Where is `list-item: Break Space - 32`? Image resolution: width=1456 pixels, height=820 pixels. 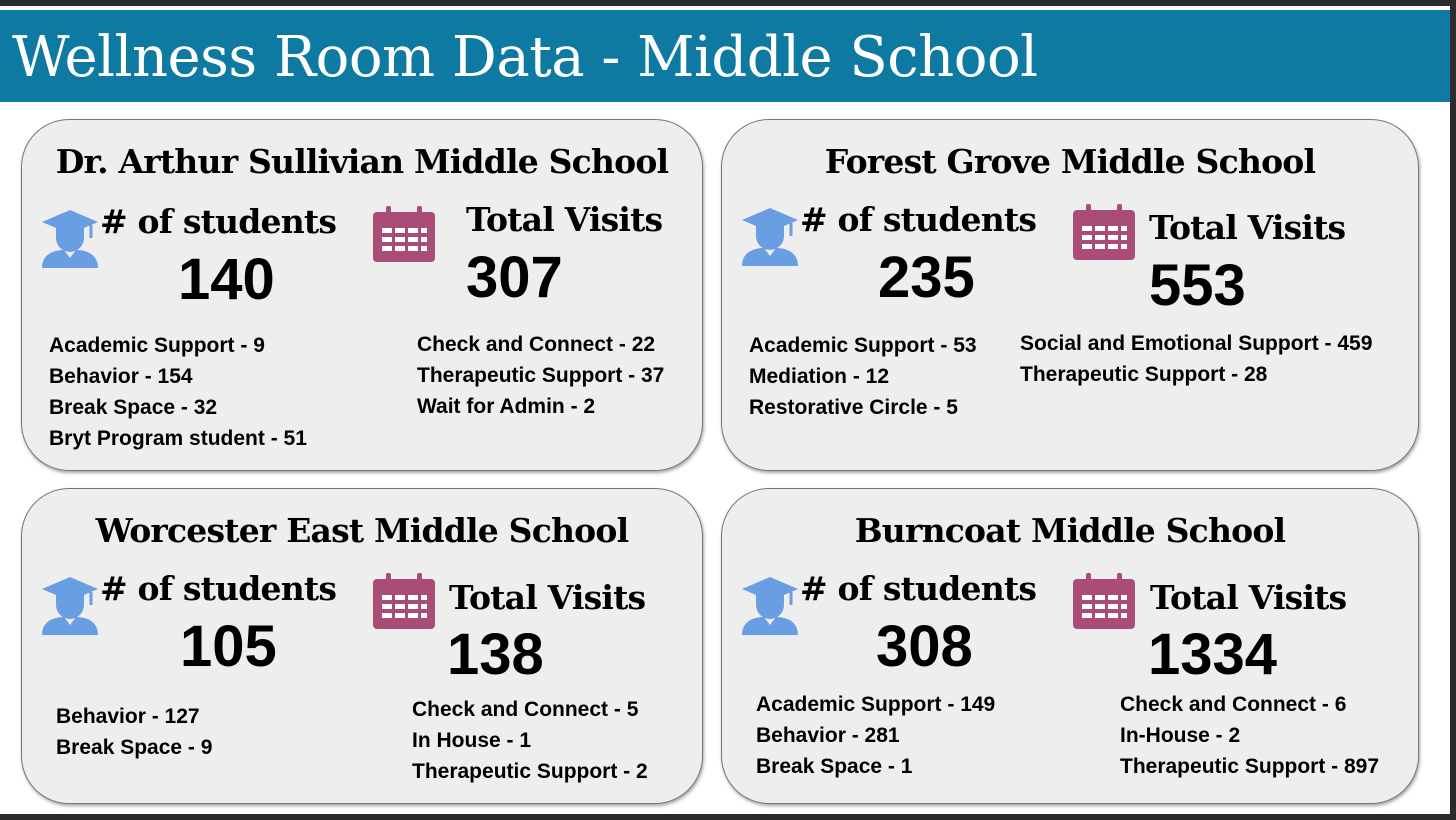 list-item: Break Space - 32 is located at coordinates (133, 407).